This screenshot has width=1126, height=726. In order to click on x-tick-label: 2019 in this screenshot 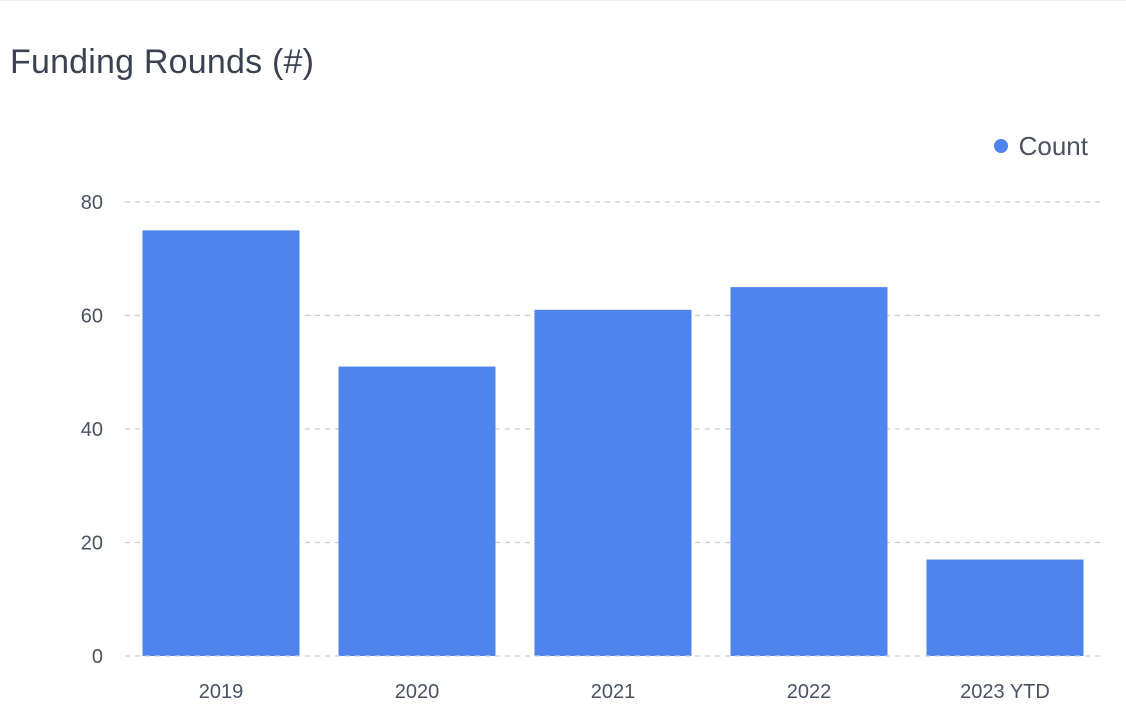, I will do `click(221, 692)`.